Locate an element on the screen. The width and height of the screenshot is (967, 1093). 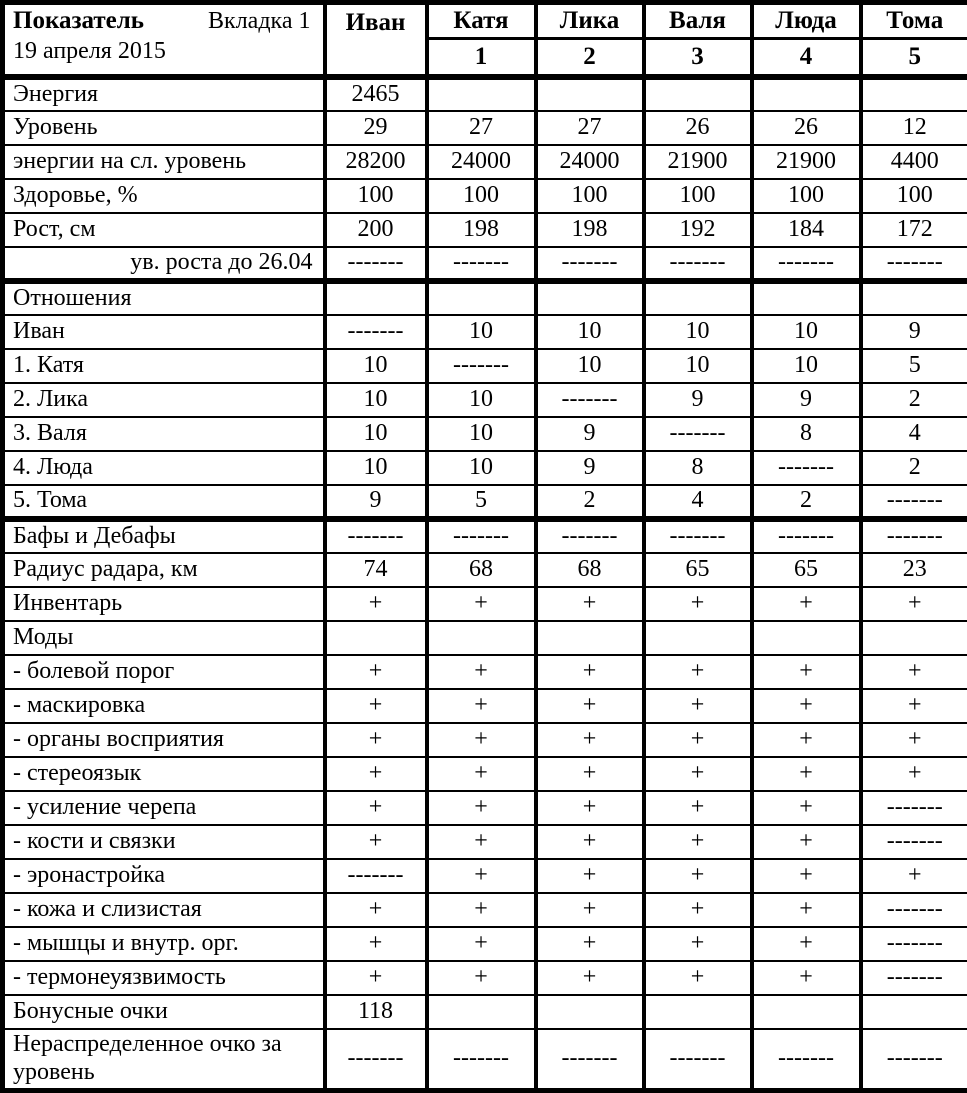
value-cell: 68 is located at coordinates (590, 570).